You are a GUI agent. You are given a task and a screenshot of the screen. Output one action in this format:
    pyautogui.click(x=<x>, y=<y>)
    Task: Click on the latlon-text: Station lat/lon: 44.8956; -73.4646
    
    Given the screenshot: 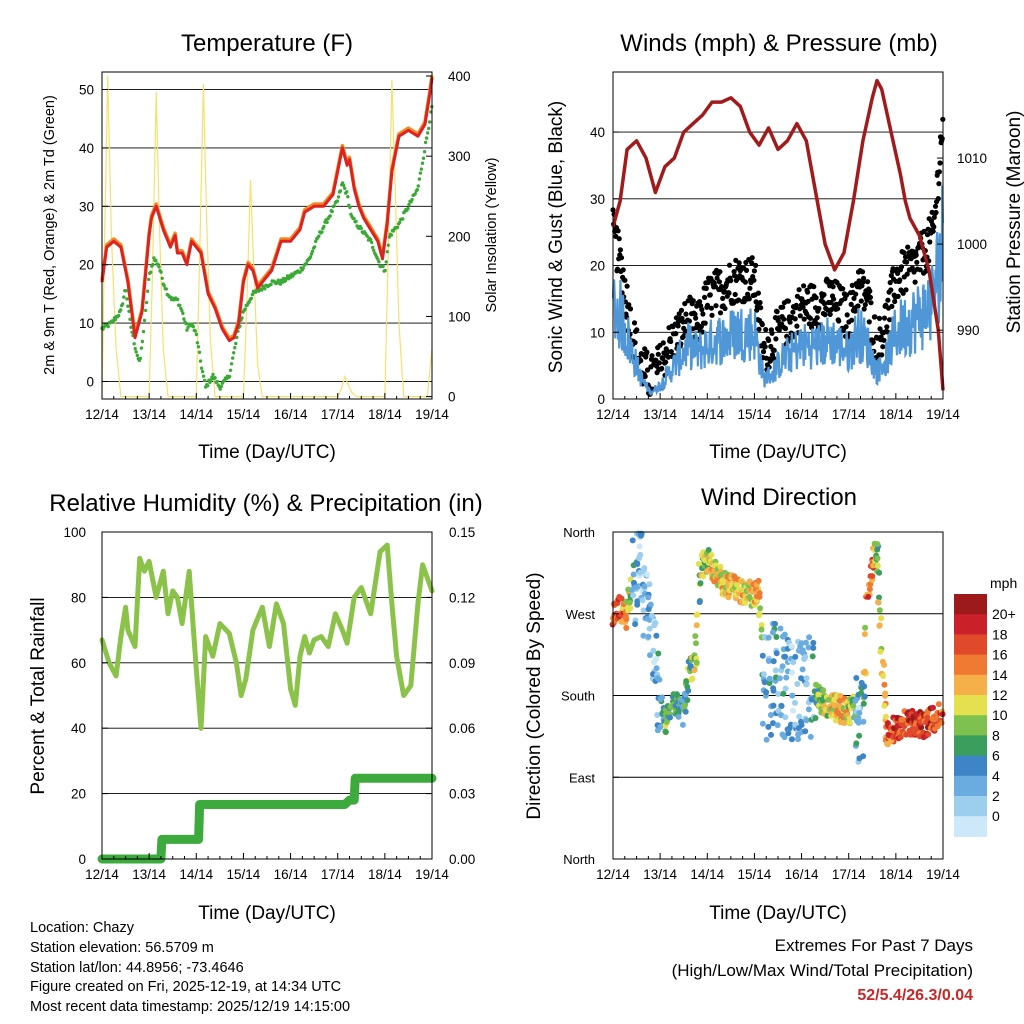 What is the action you would take?
    pyautogui.click(x=137, y=967)
    